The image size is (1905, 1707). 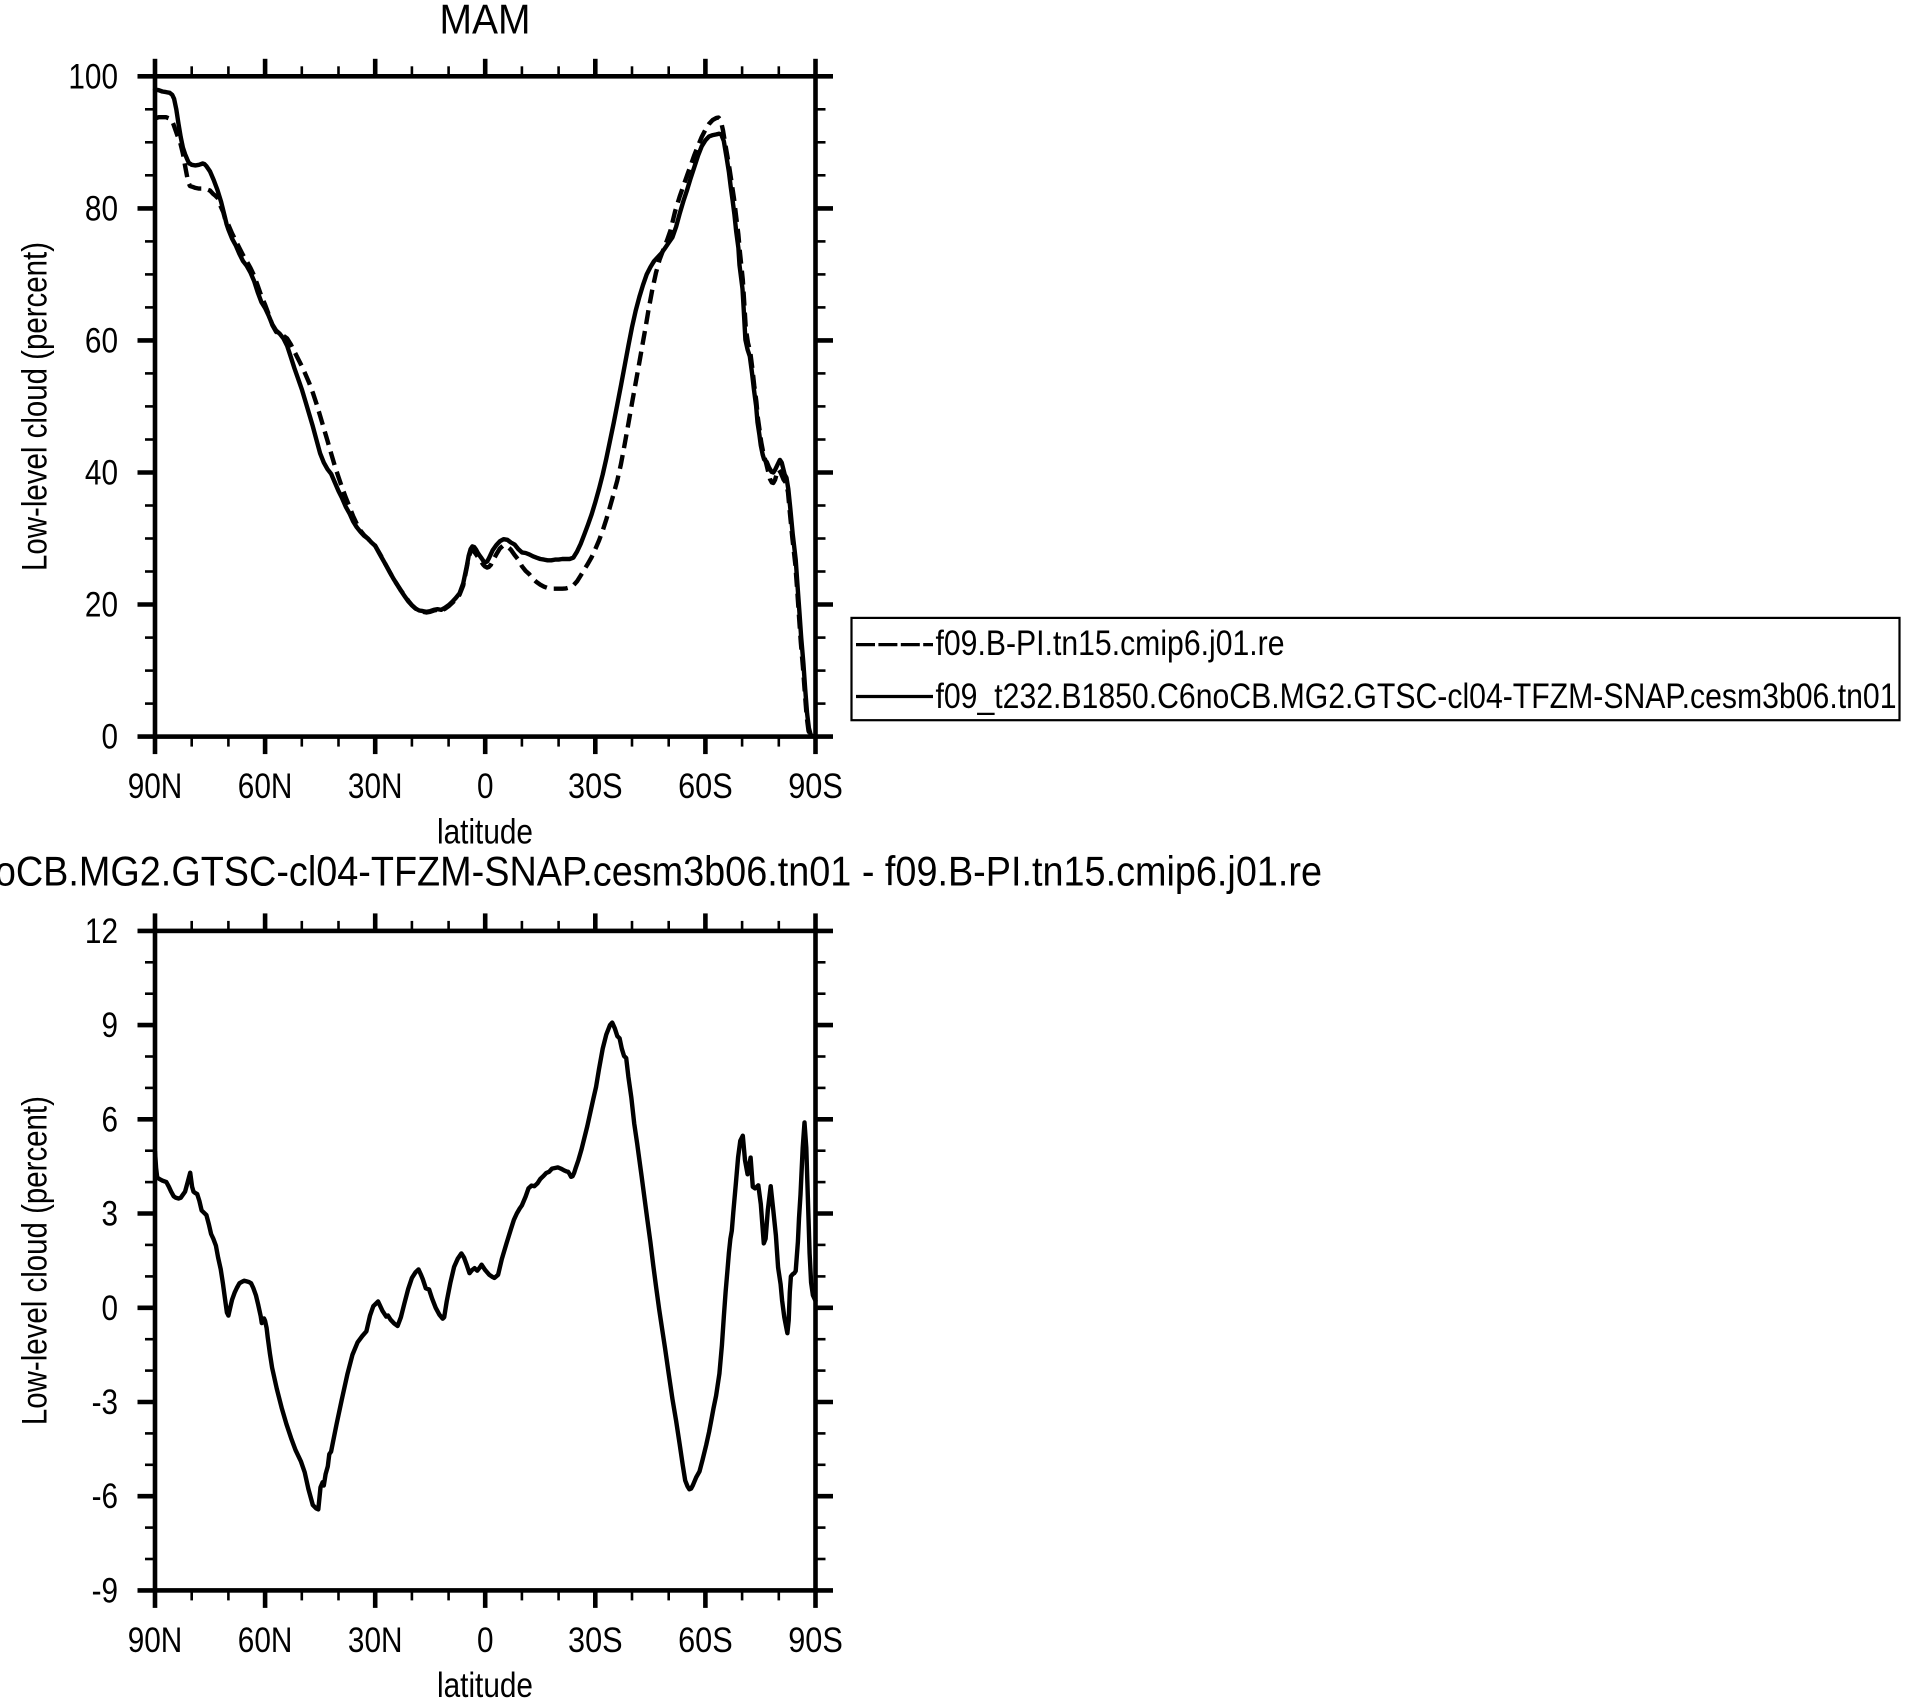 I want to click on svg-text: -9, so click(x=105, y=1590).